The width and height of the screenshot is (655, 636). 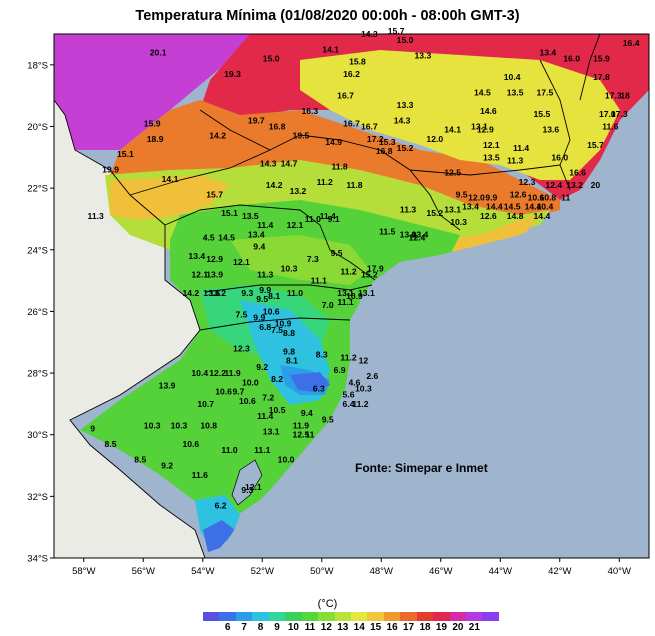 What do you see at coordinates (277, 627) in the screenshot?
I see `colorbar-label: 9` at bounding box center [277, 627].